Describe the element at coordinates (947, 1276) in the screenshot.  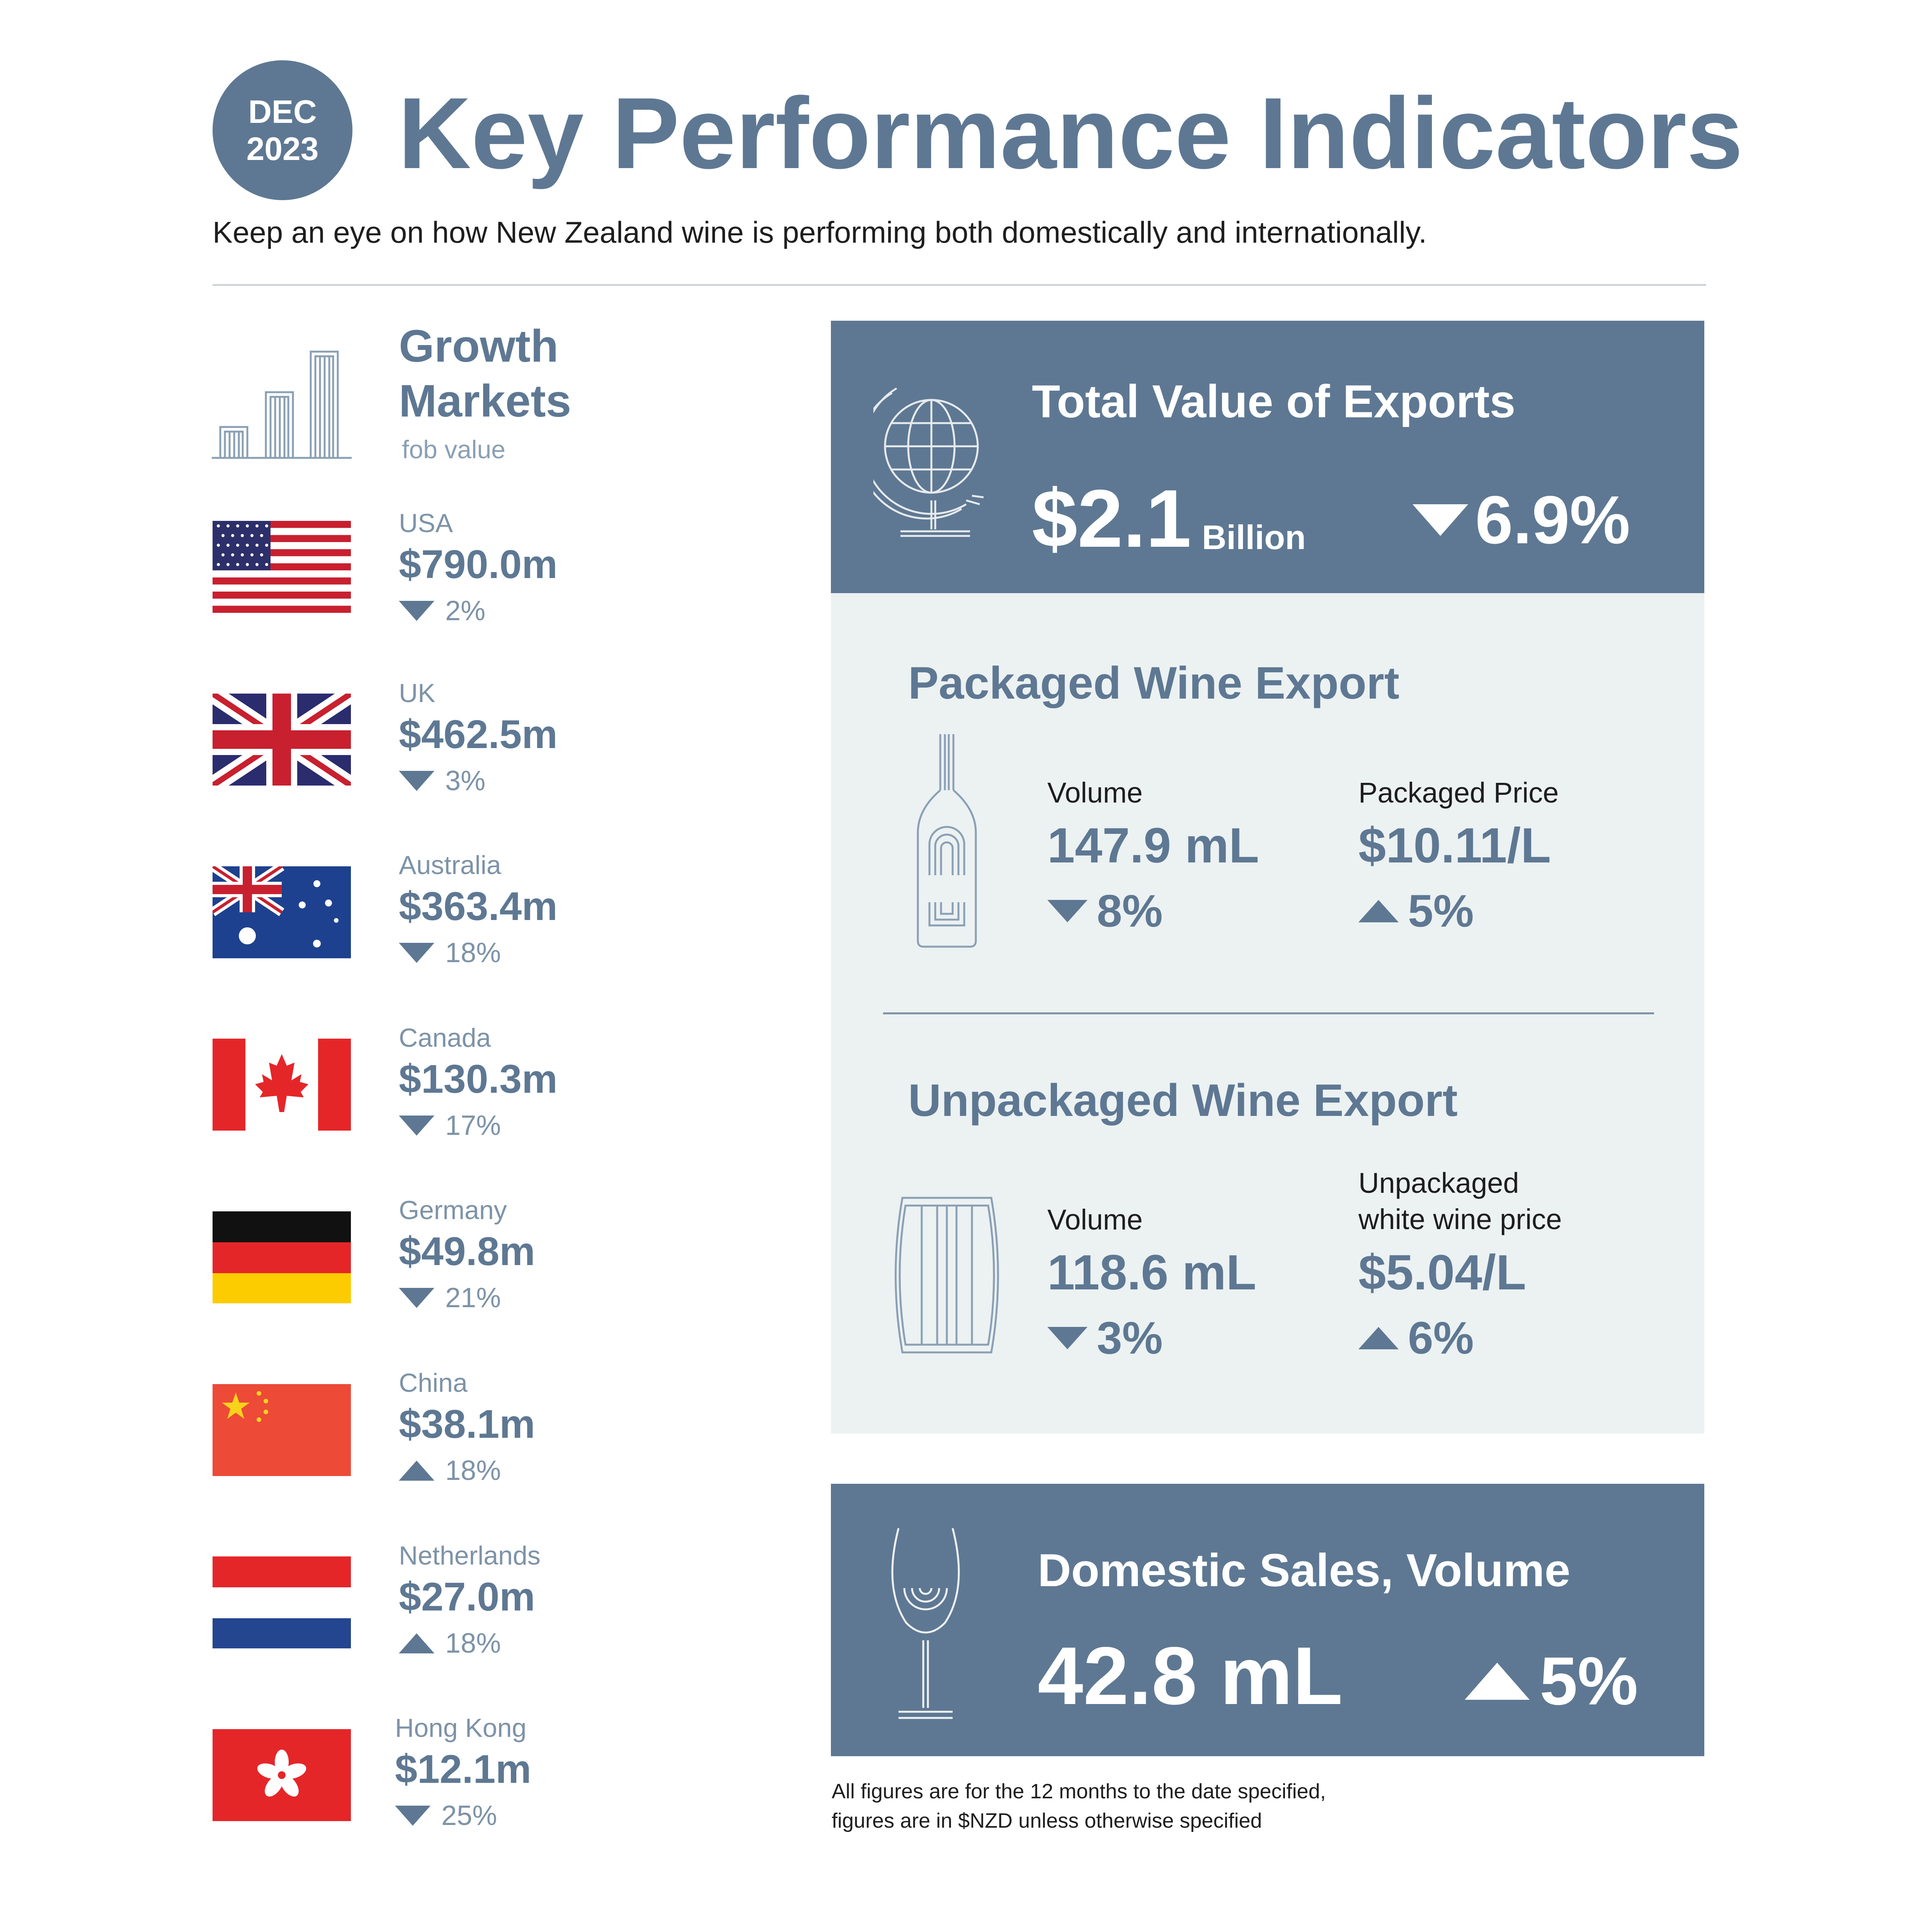
I see `barrel-icon` at that location.